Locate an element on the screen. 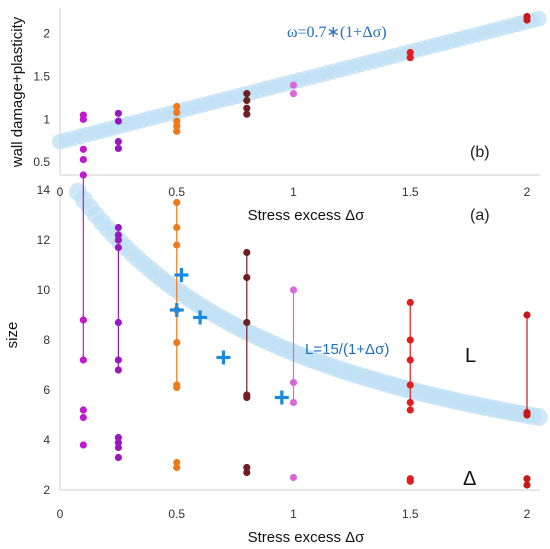  y-tick-label: 0.5 is located at coordinates (41, 162).